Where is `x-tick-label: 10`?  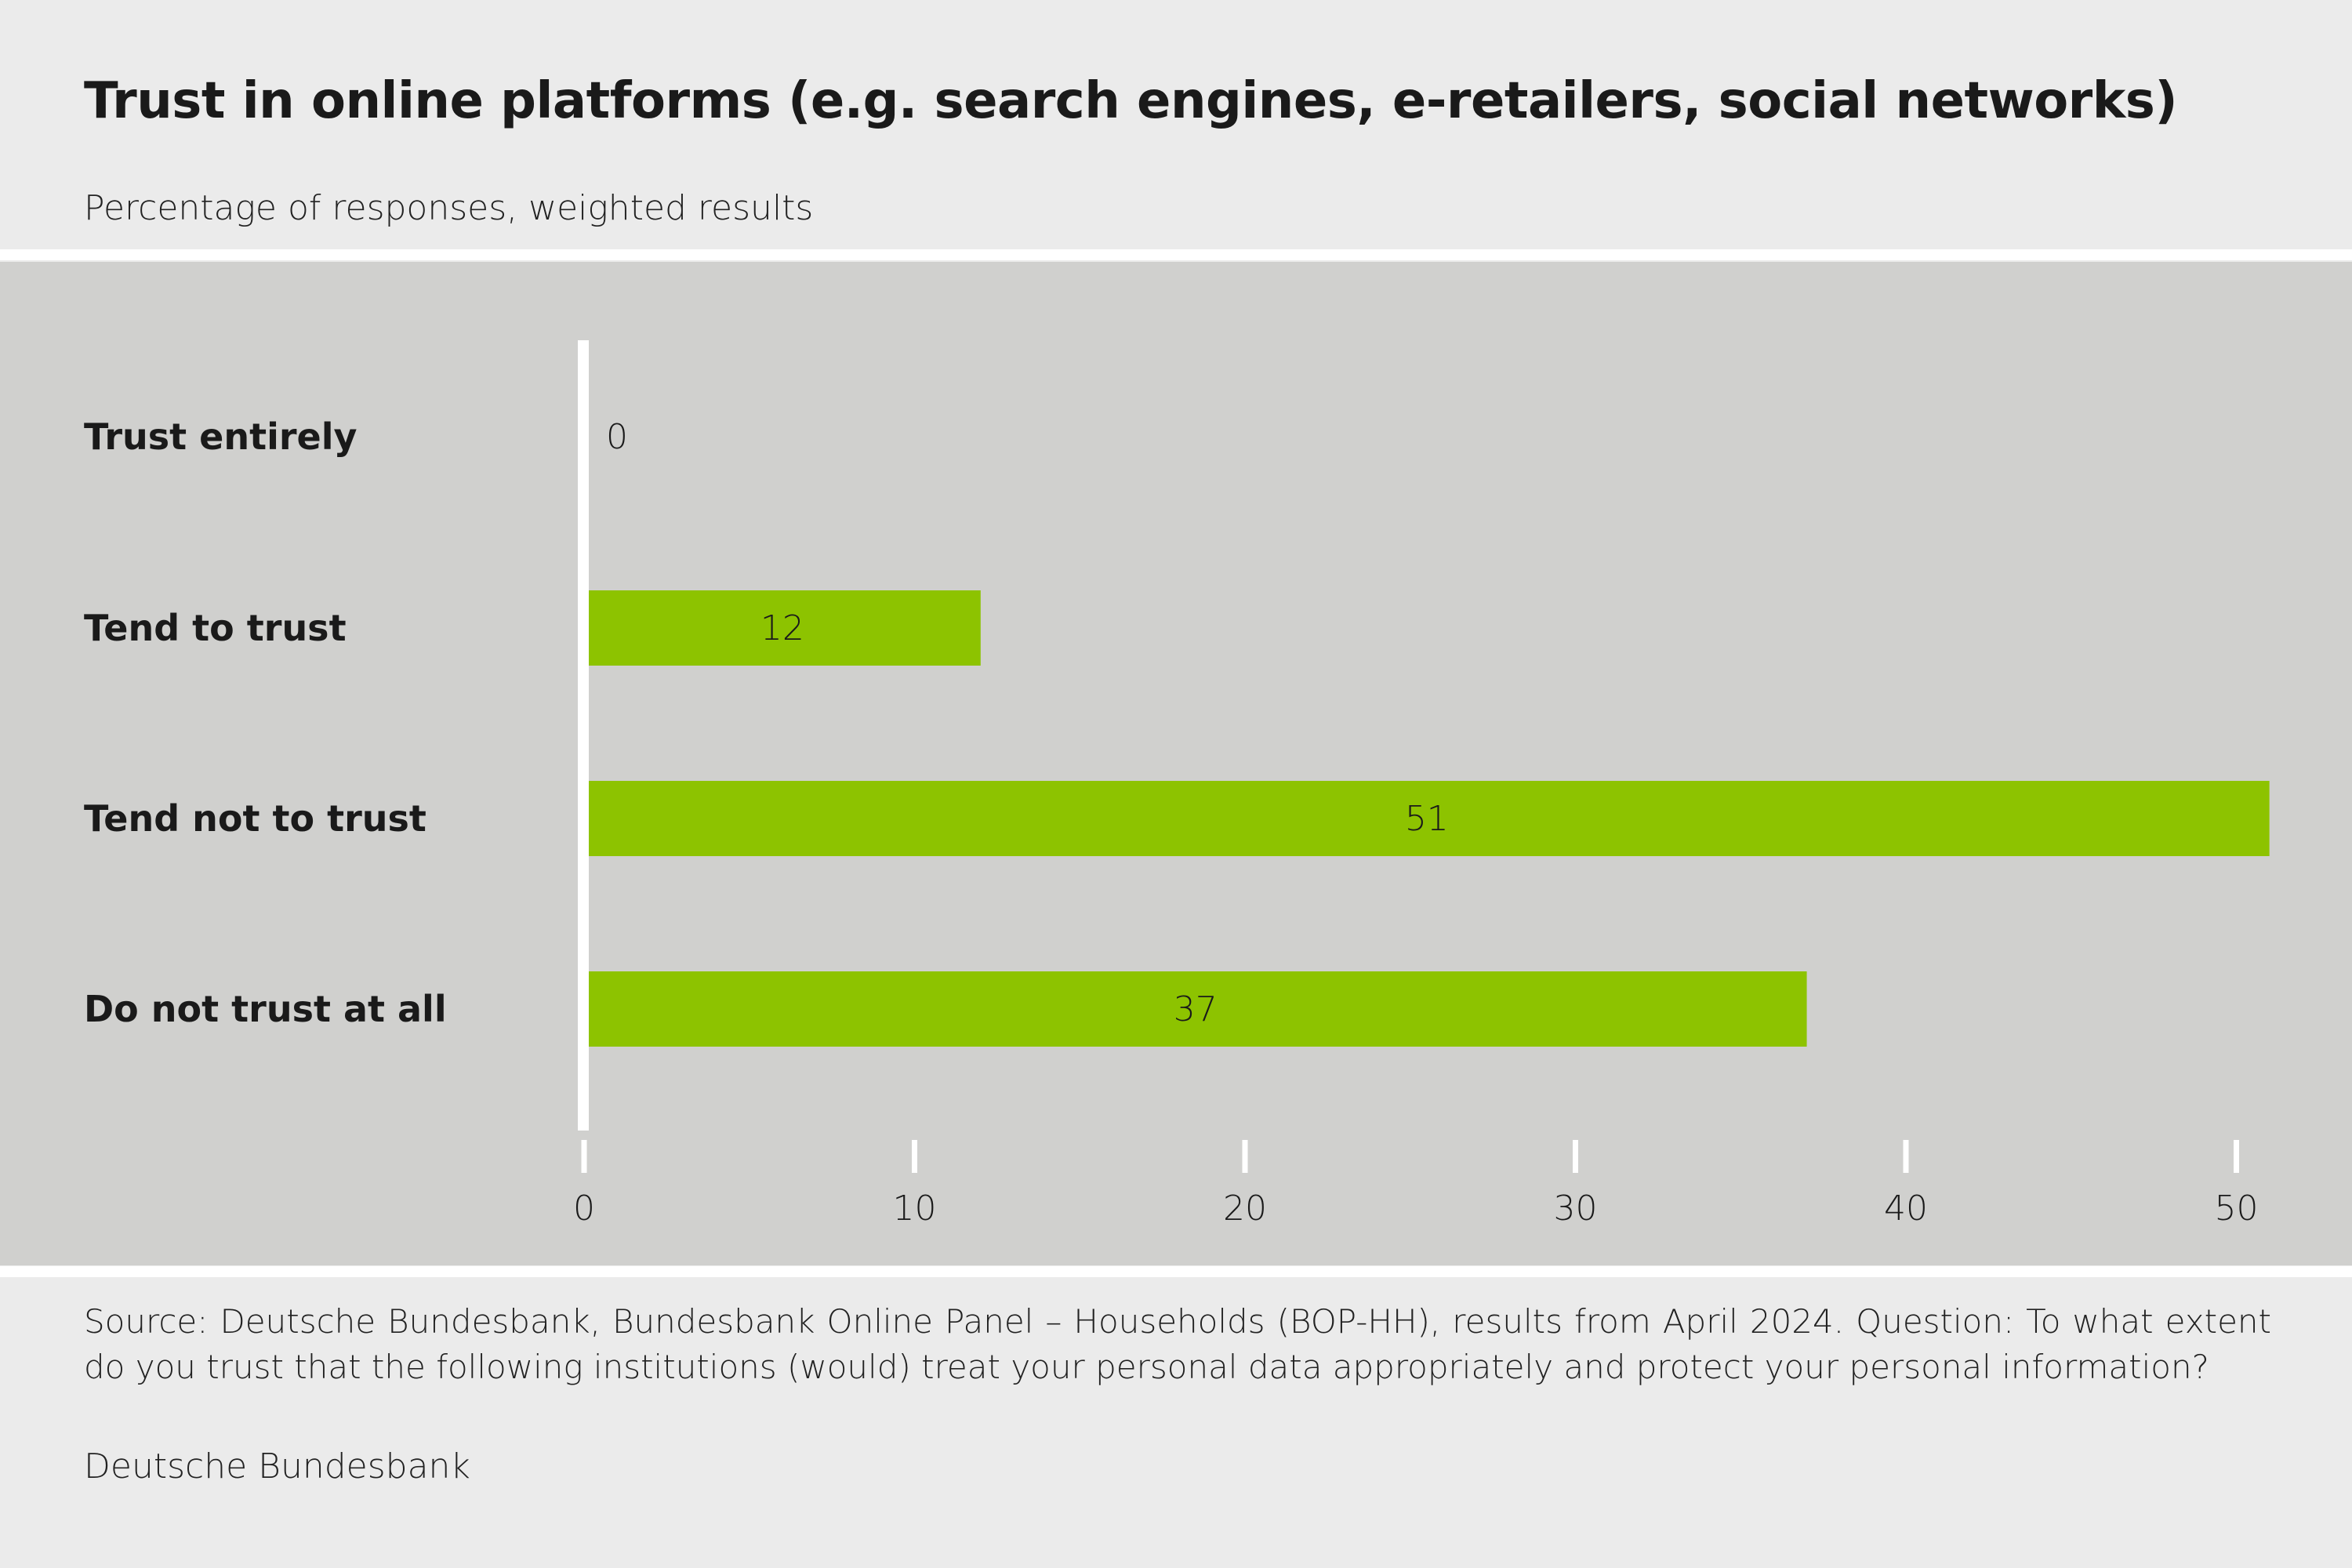
x-tick-label: 10 is located at coordinates (915, 1209).